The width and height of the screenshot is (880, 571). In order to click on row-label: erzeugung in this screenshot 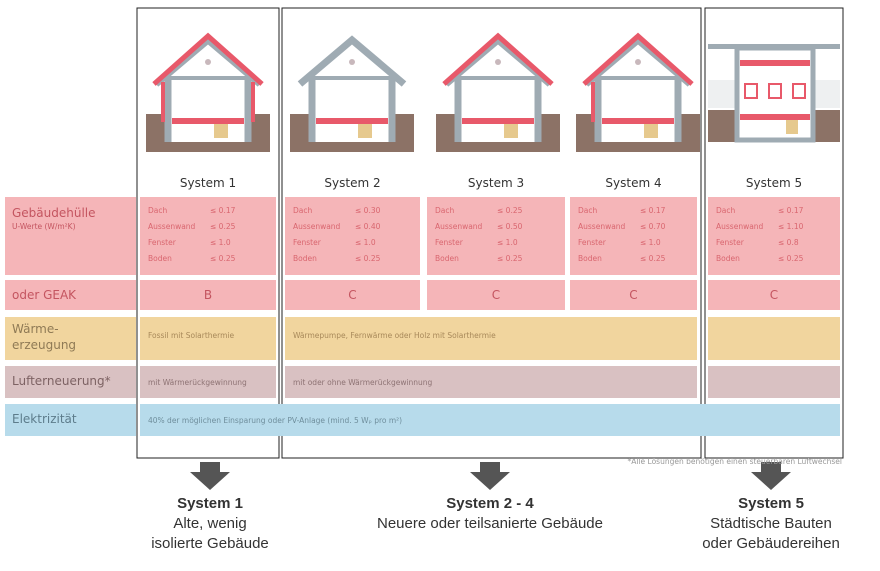, I will do `click(44, 345)`.